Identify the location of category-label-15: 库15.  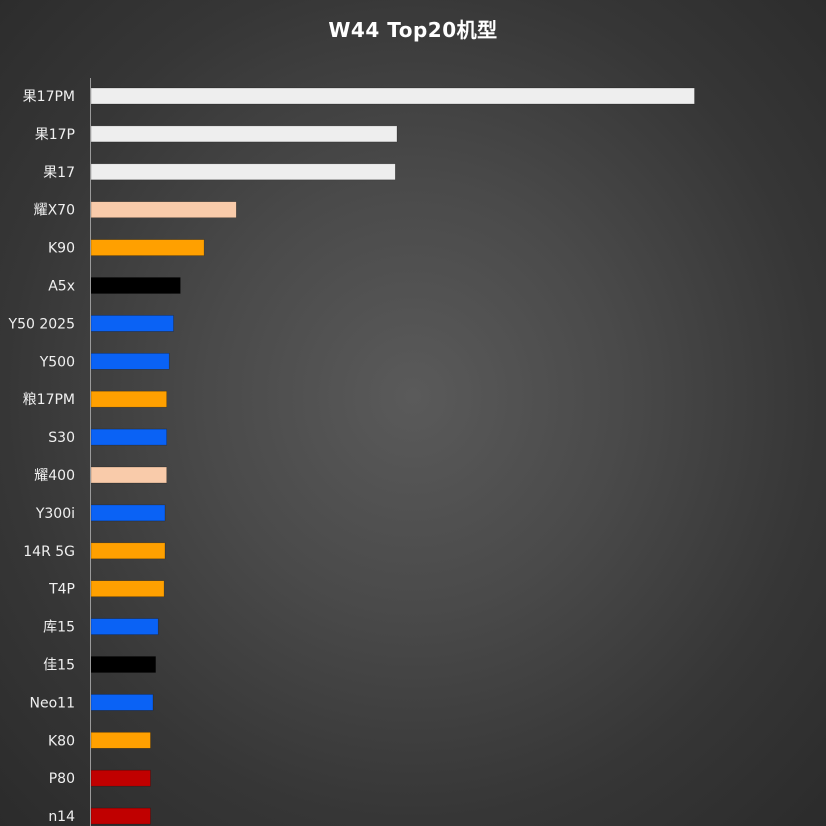
(59, 628).